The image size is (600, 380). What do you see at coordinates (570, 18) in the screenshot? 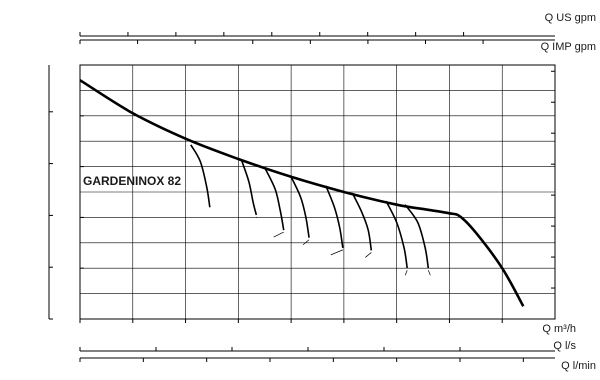
I see `unit-label-usgpm: Q US gpm` at bounding box center [570, 18].